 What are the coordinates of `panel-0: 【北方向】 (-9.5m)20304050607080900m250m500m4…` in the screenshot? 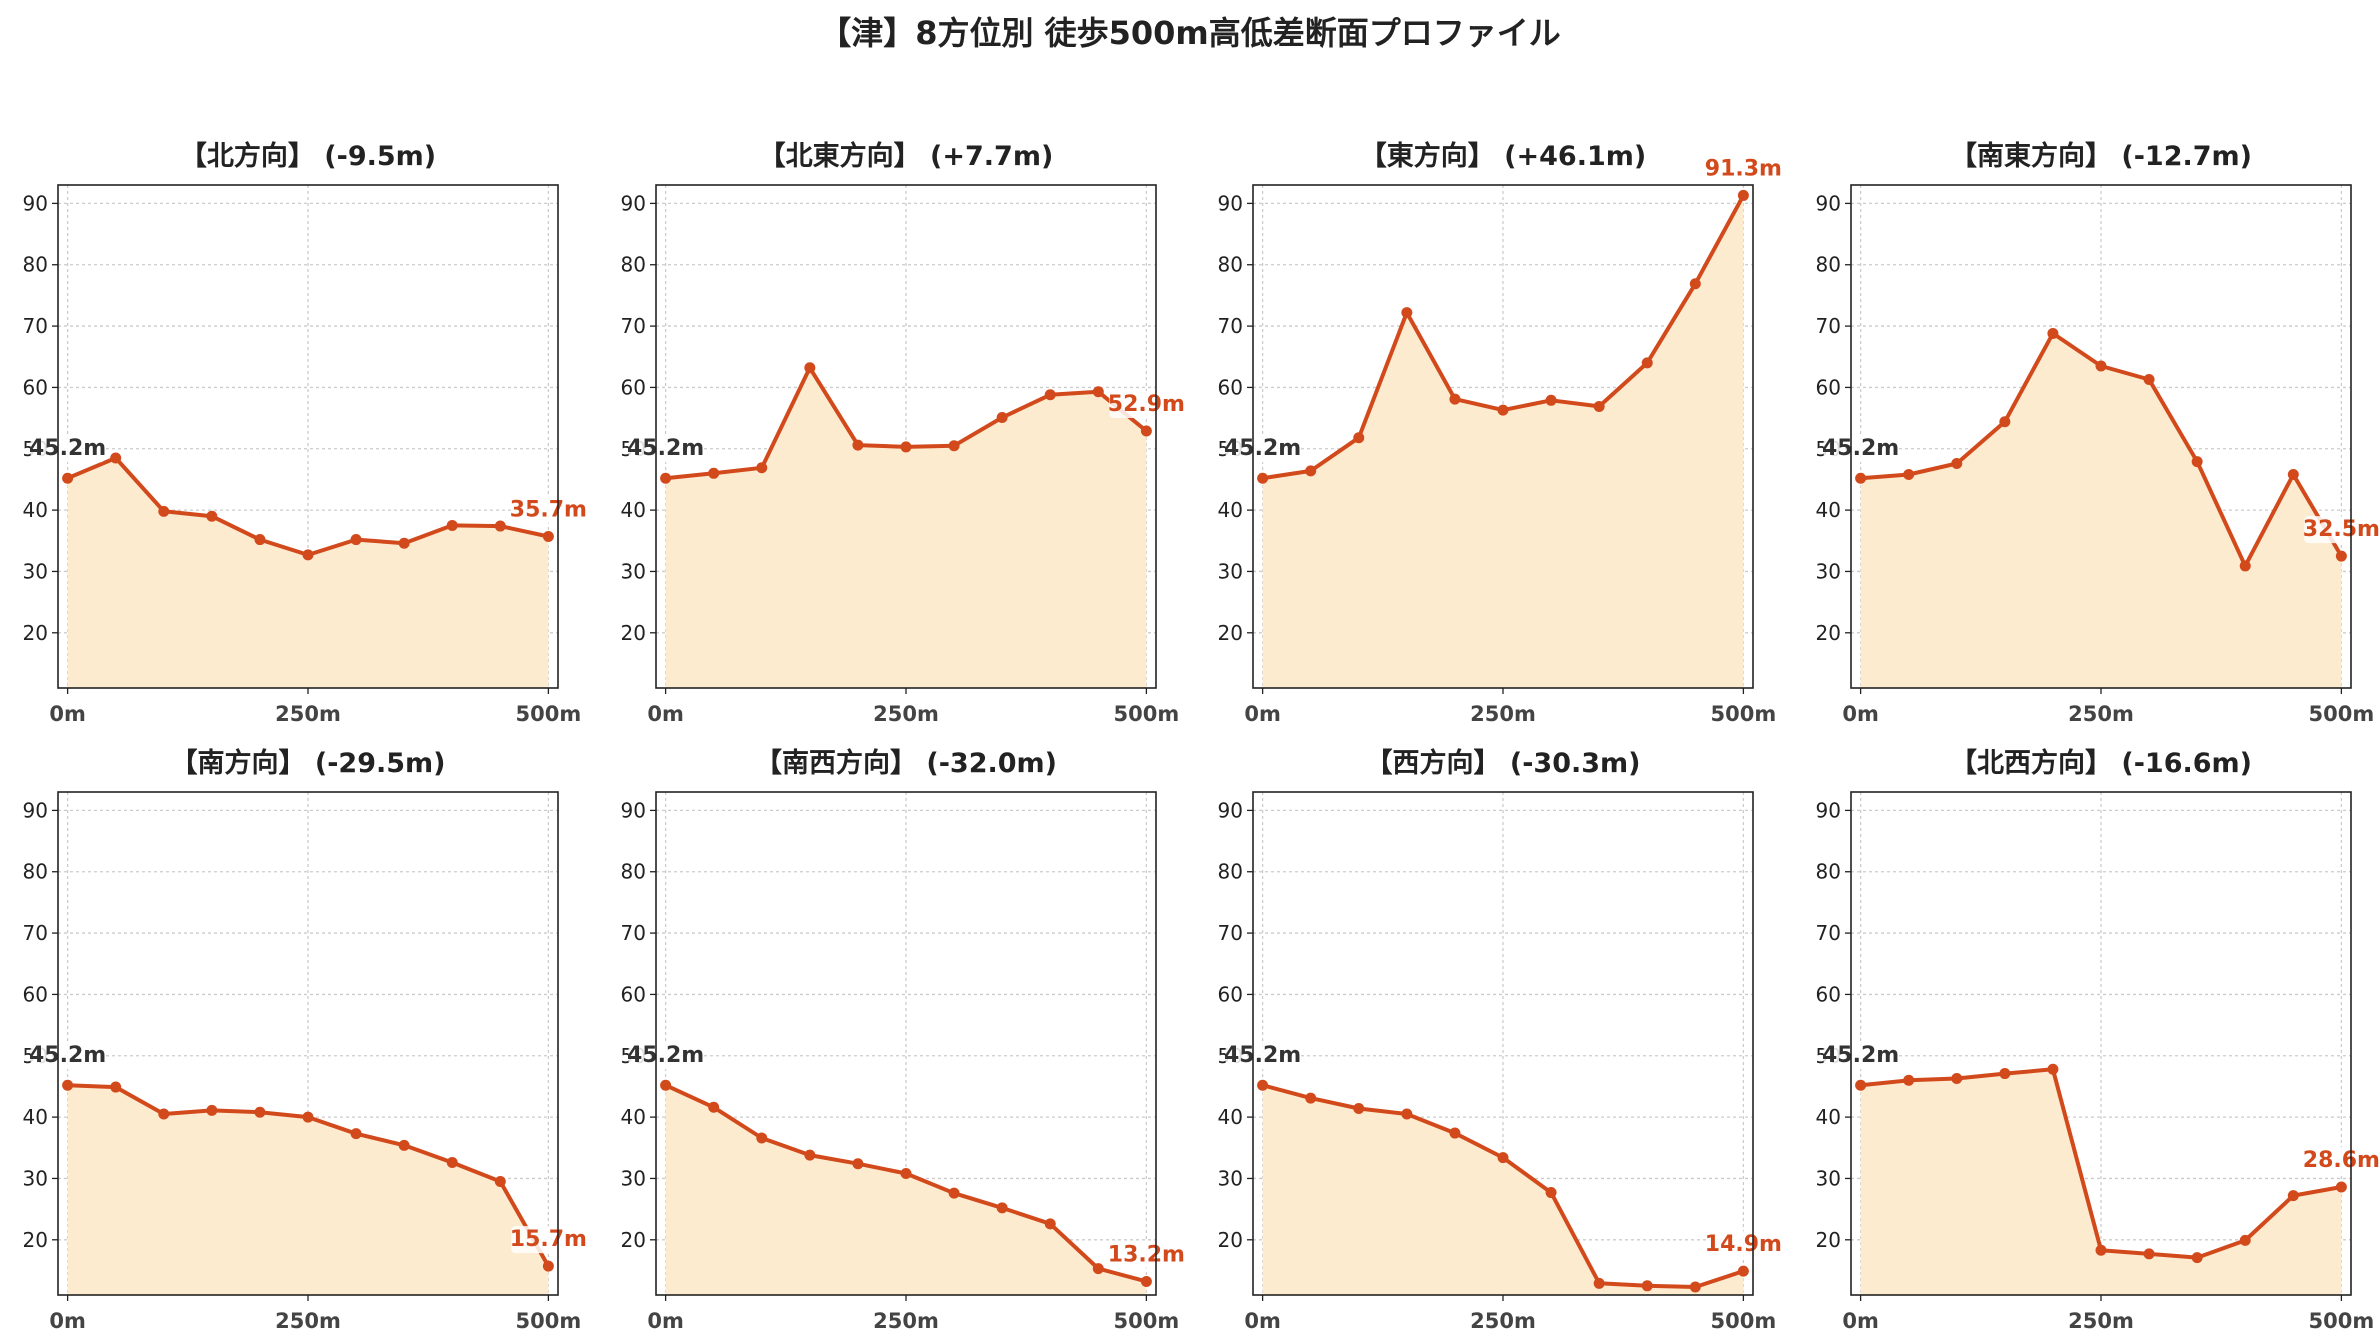 It's located at (305, 433).